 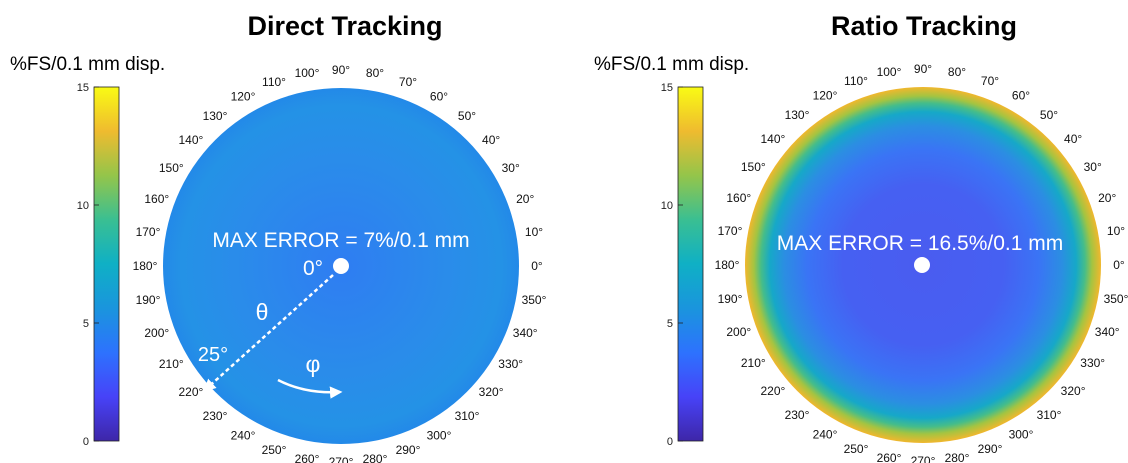 What do you see at coordinates (313, 364) in the screenshot?
I see `phi-symbol: φ` at bounding box center [313, 364].